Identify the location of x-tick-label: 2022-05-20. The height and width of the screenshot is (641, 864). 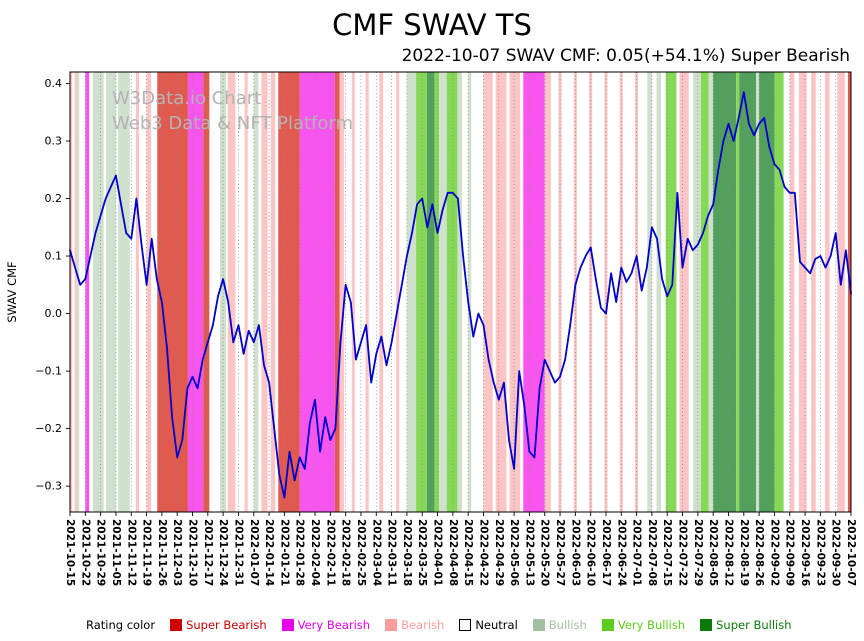
(545, 552).